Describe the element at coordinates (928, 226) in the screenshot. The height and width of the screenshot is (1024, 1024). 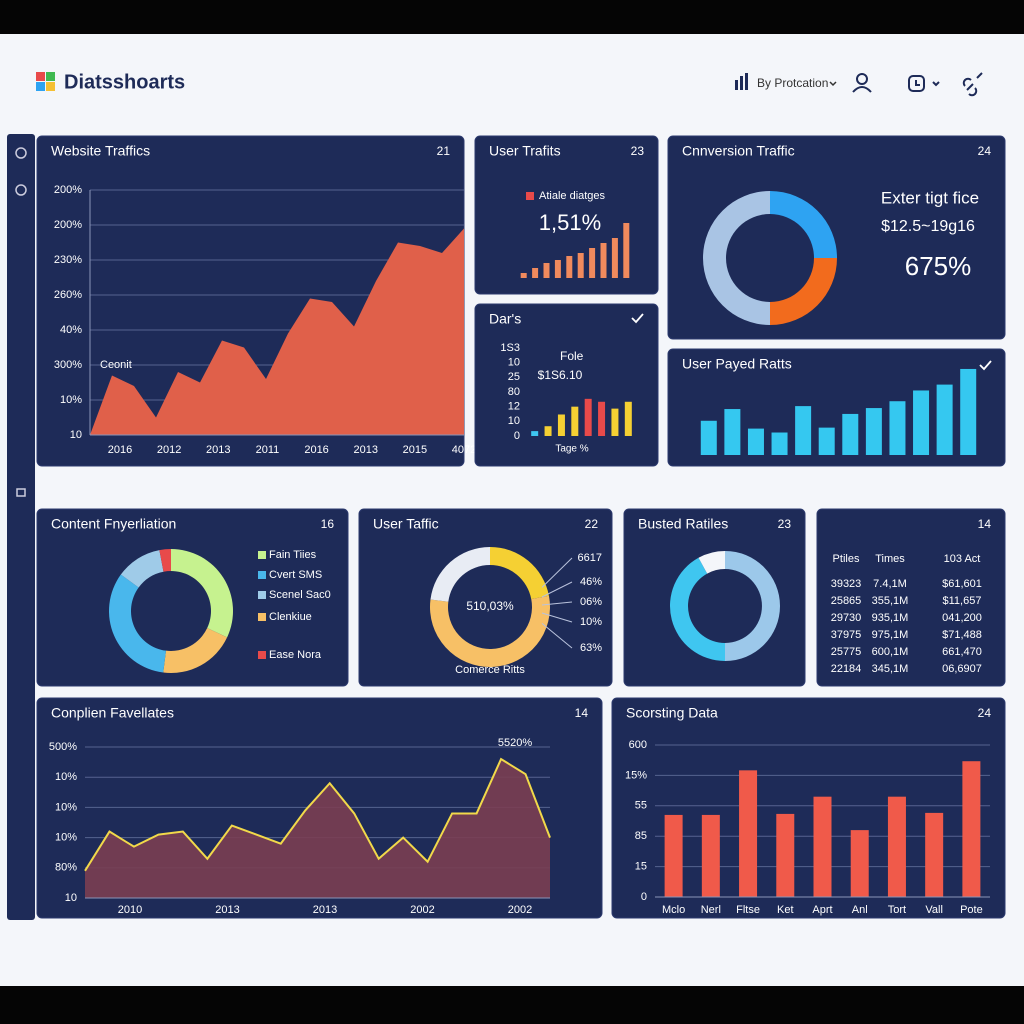
I see `kpi-text: $12.5~19g16` at that location.